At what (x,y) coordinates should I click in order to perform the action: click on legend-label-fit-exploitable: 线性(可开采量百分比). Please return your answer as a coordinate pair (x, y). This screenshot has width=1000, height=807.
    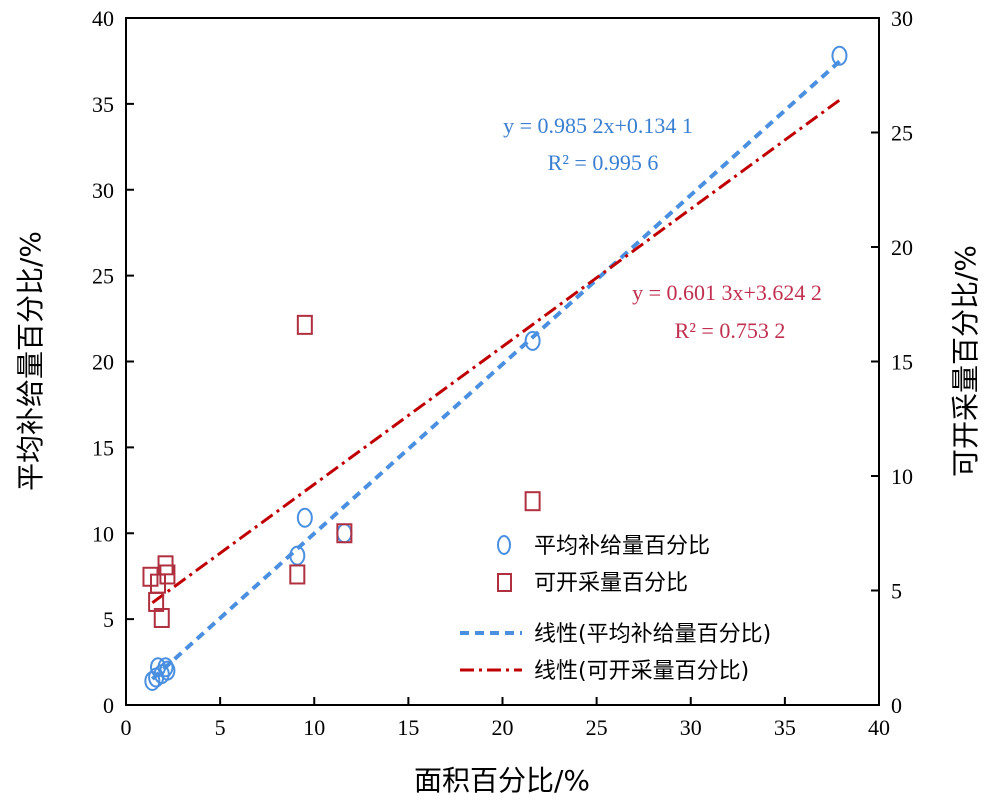
    Looking at the image, I should click on (641, 671).